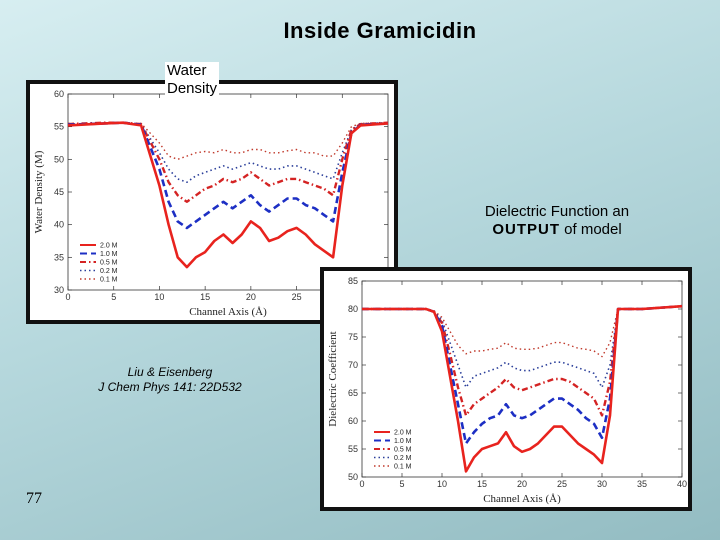 The height and width of the screenshot is (540, 720). What do you see at coordinates (522, 499) in the screenshot?
I see `dielectric-x-axis-title: Channel Axis (Å)` at bounding box center [522, 499].